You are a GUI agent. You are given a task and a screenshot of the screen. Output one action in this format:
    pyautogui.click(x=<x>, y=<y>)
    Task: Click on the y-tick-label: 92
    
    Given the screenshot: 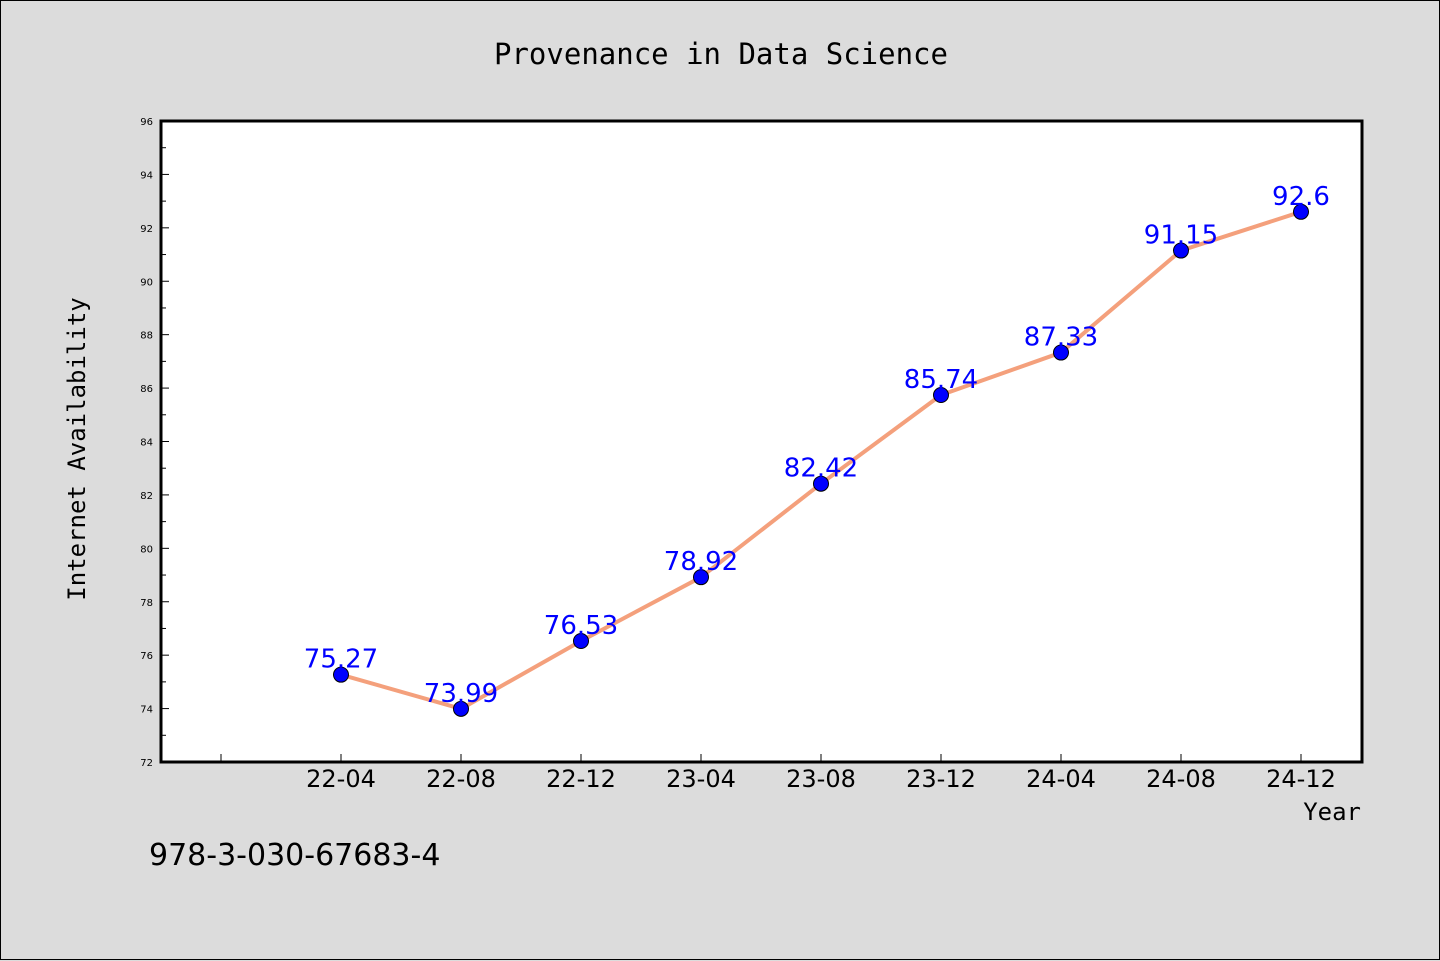 What is the action you would take?
    pyautogui.click(x=146, y=229)
    